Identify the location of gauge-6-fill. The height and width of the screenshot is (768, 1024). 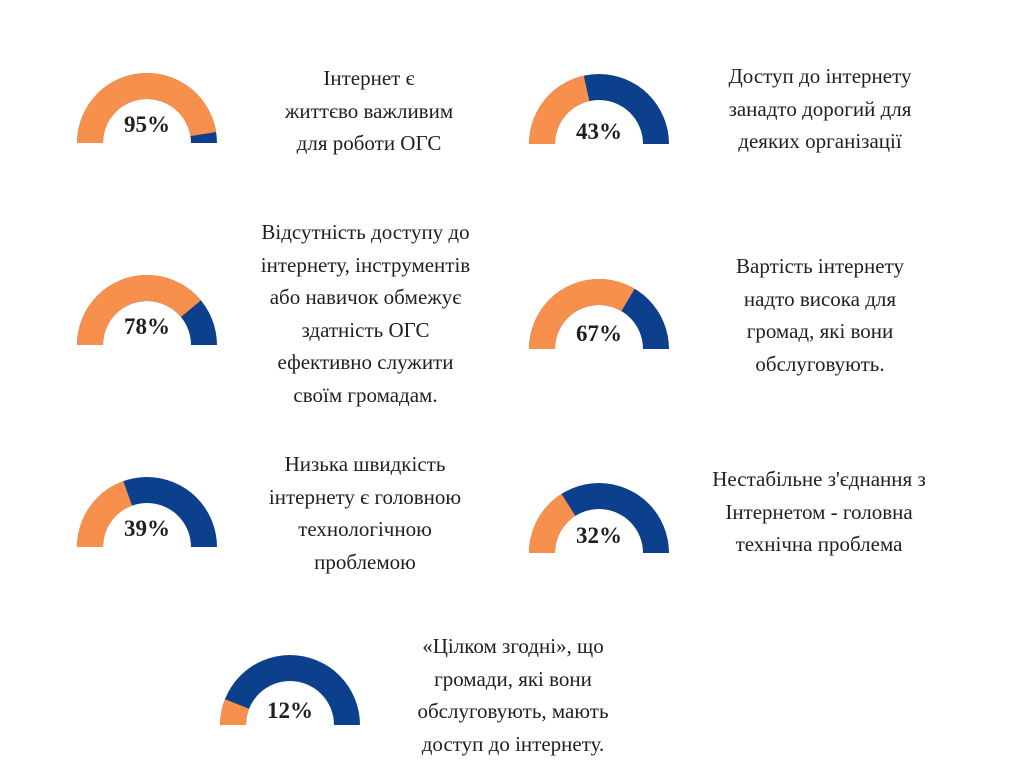
(552, 523).